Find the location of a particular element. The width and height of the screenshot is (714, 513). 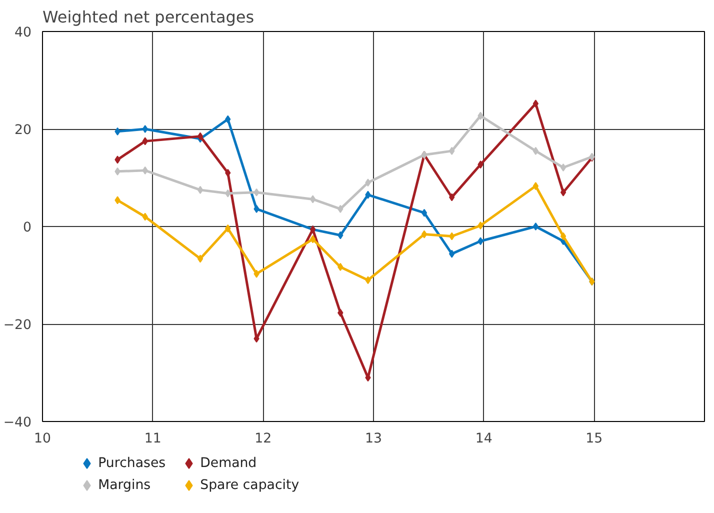

legend-label: Spare capacity is located at coordinates (250, 485).